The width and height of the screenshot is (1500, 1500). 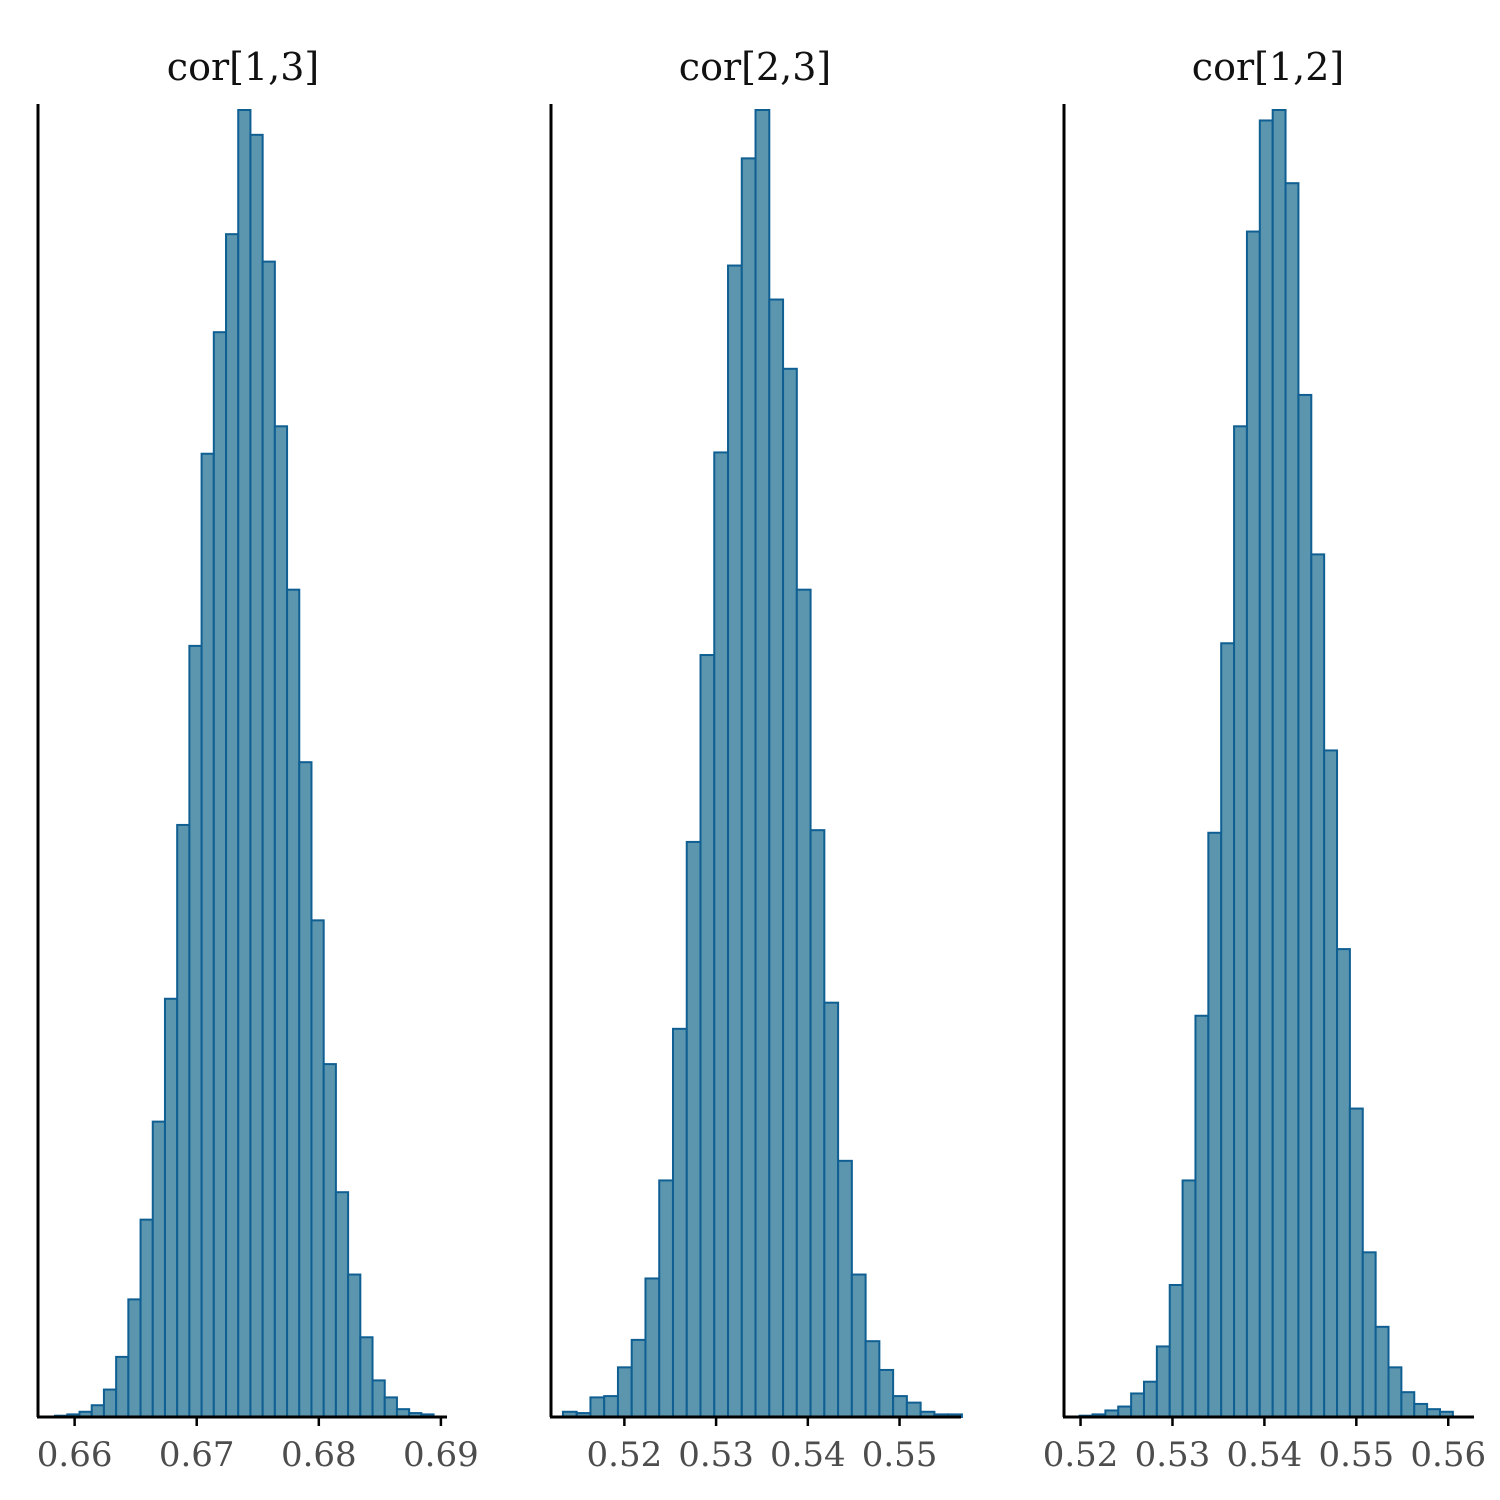 I want to click on x-tick-label: 0.56, so click(x=1448, y=1455).